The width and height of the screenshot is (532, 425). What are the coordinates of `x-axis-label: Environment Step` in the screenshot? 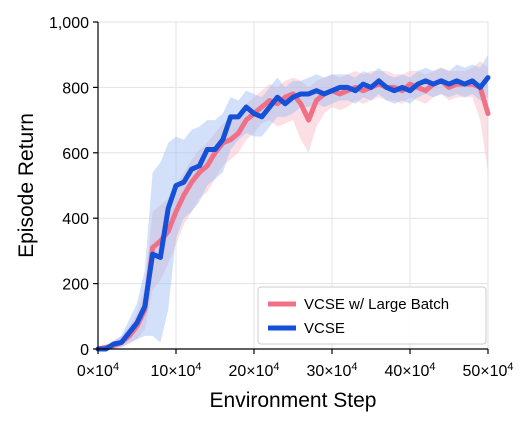 It's located at (293, 400).